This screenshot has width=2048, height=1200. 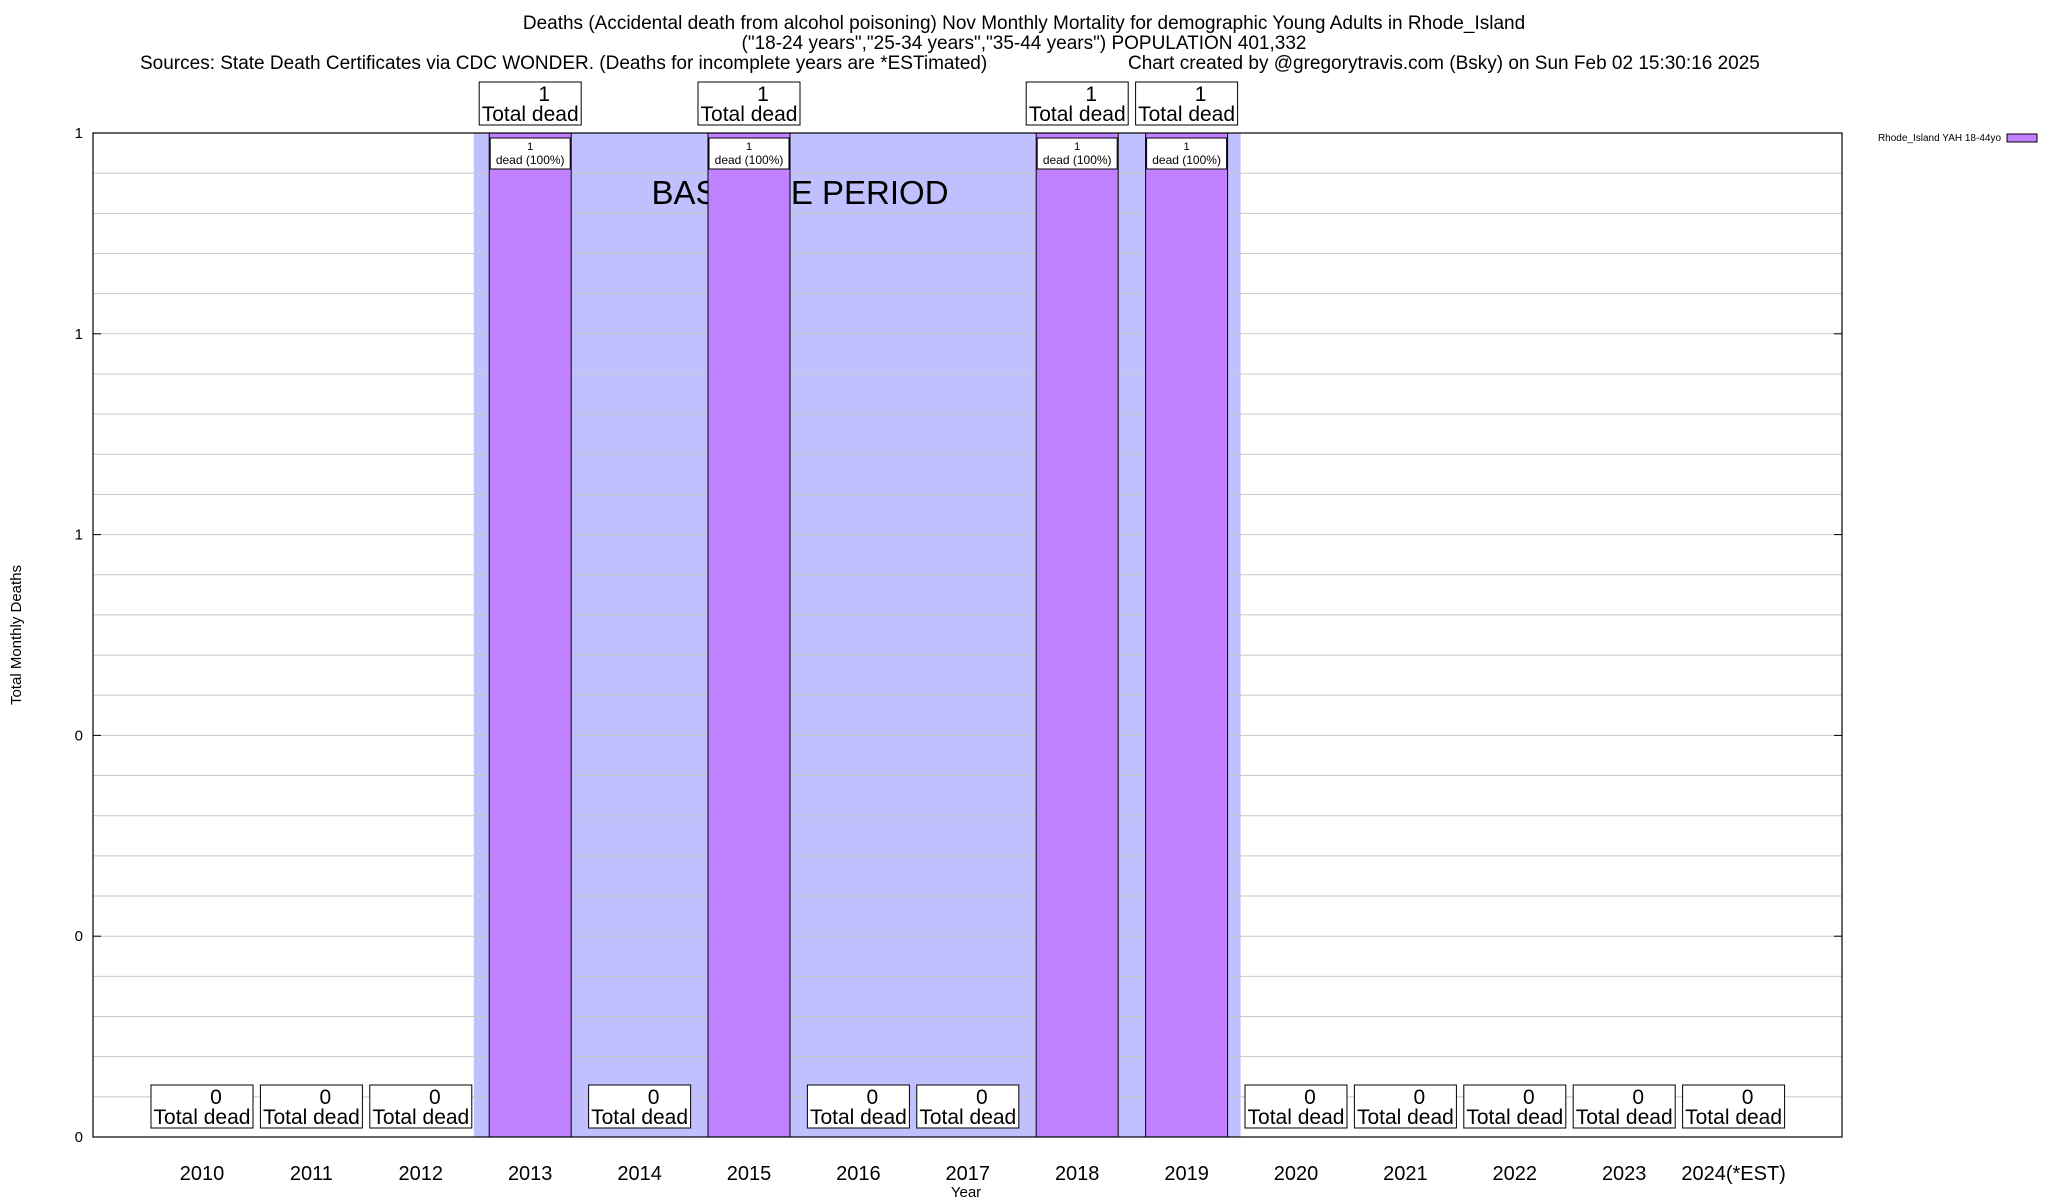 What do you see at coordinates (858, 1174) in the screenshot?
I see `x-tick-label: 2016` at bounding box center [858, 1174].